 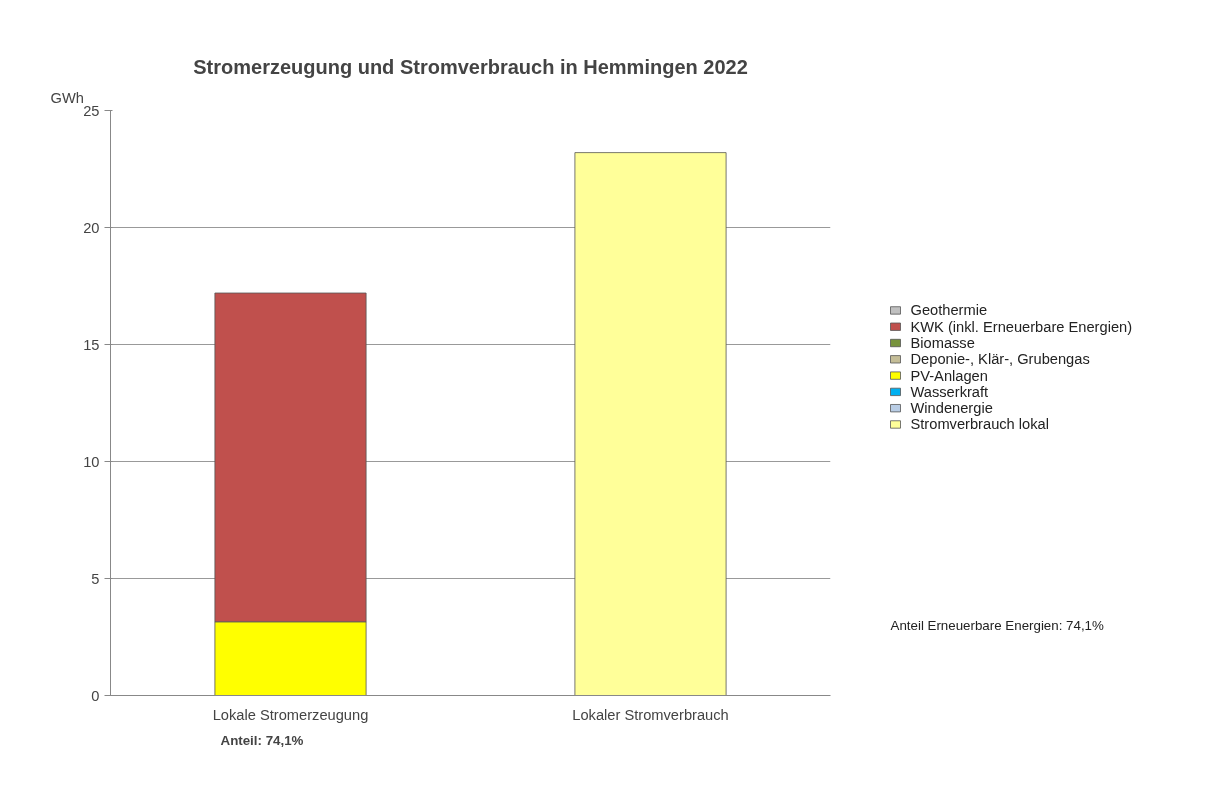 I want to click on y-tick-label: 15, so click(x=91, y=344).